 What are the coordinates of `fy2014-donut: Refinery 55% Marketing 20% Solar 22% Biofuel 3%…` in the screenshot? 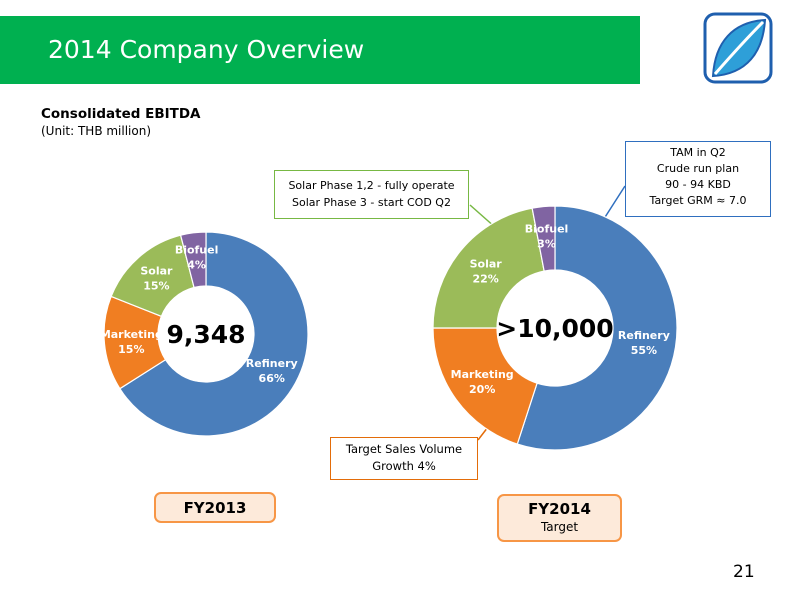 It's located at (555, 328).